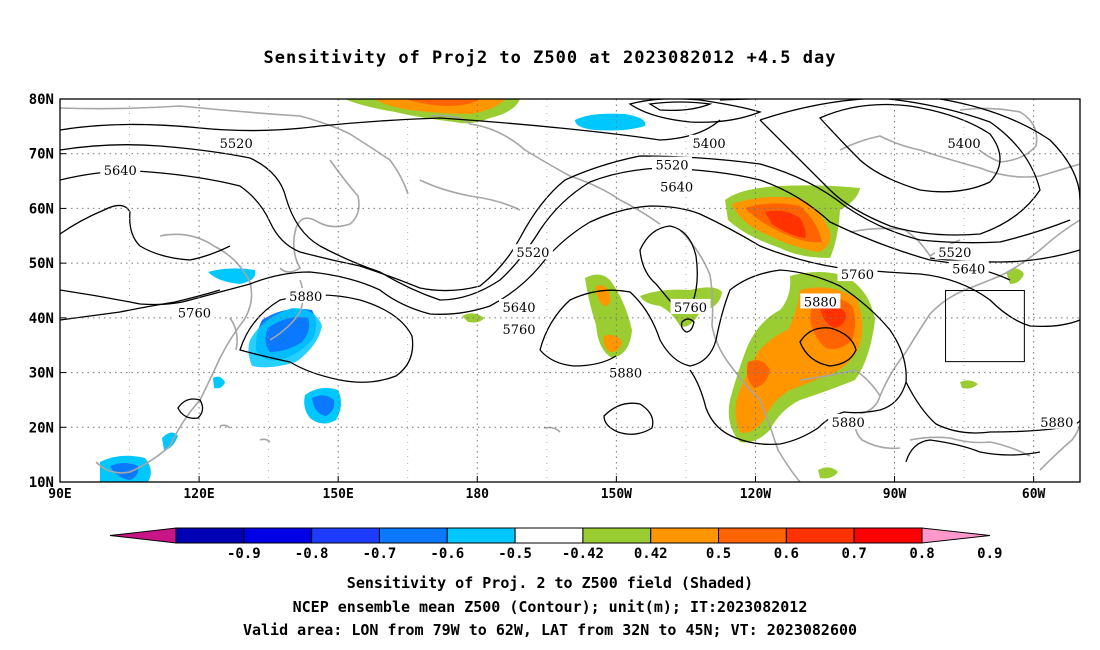 Image resolution: width=1100 pixels, height=650 pixels. Describe the element at coordinates (233, 334) in the screenshot. I see `coastline-korea` at that location.